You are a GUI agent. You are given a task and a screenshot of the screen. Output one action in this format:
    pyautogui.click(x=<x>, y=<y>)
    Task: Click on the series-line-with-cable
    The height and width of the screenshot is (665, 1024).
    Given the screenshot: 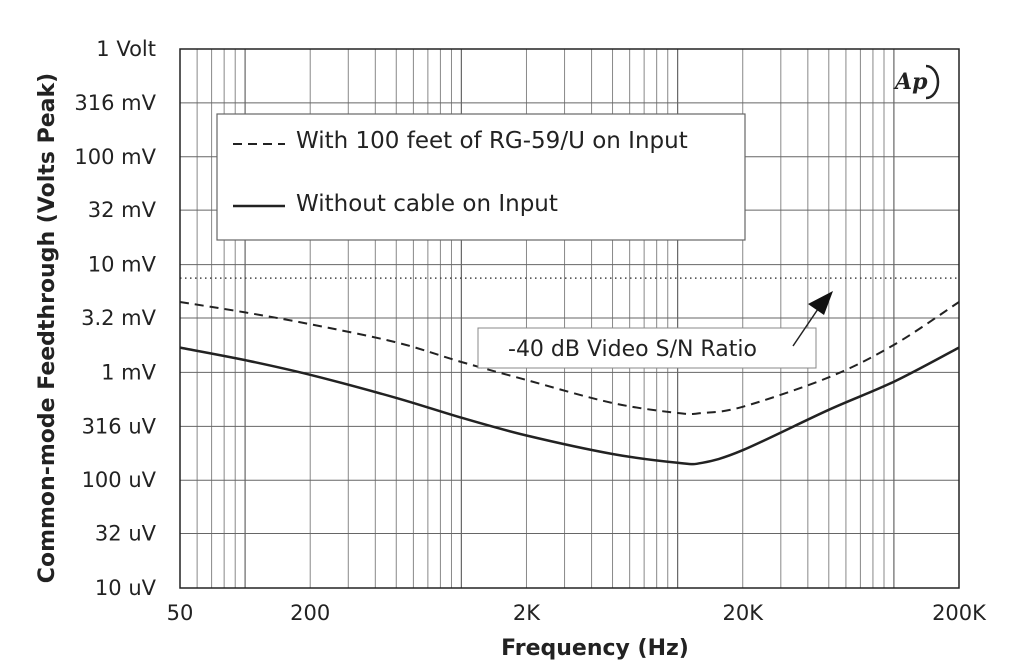 What is the action you would take?
    pyautogui.click(x=569, y=358)
    